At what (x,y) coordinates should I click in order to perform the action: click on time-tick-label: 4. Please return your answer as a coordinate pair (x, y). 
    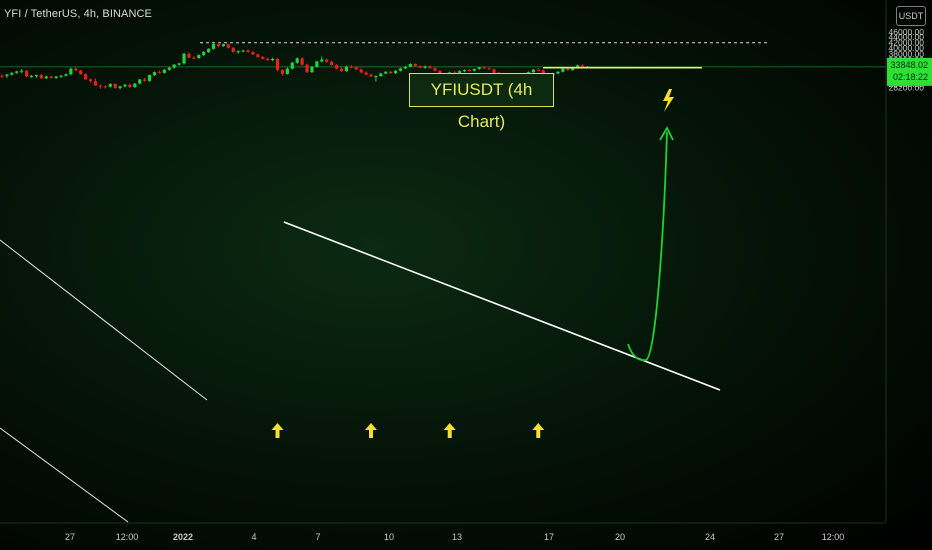
    Looking at the image, I should click on (253, 537).